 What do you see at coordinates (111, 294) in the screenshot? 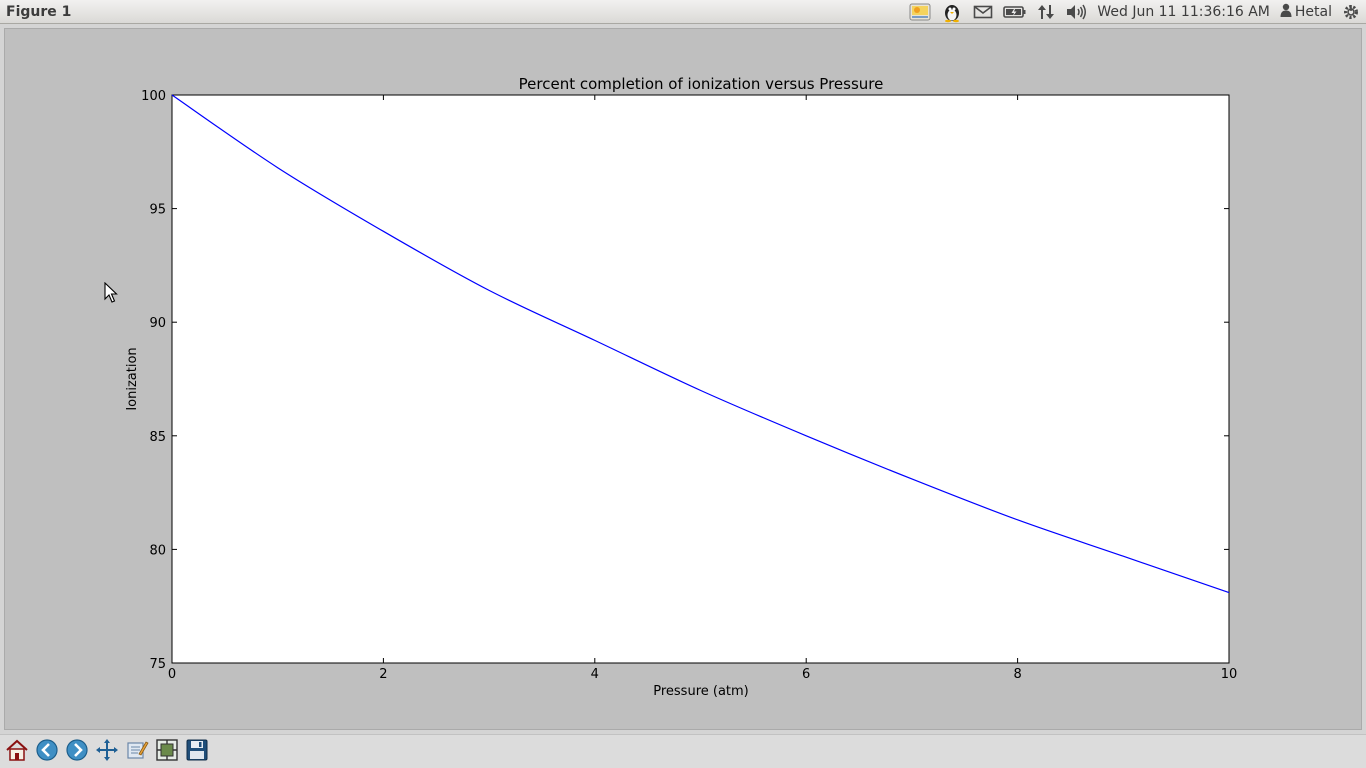
I see `mouse-pointer-icon` at bounding box center [111, 294].